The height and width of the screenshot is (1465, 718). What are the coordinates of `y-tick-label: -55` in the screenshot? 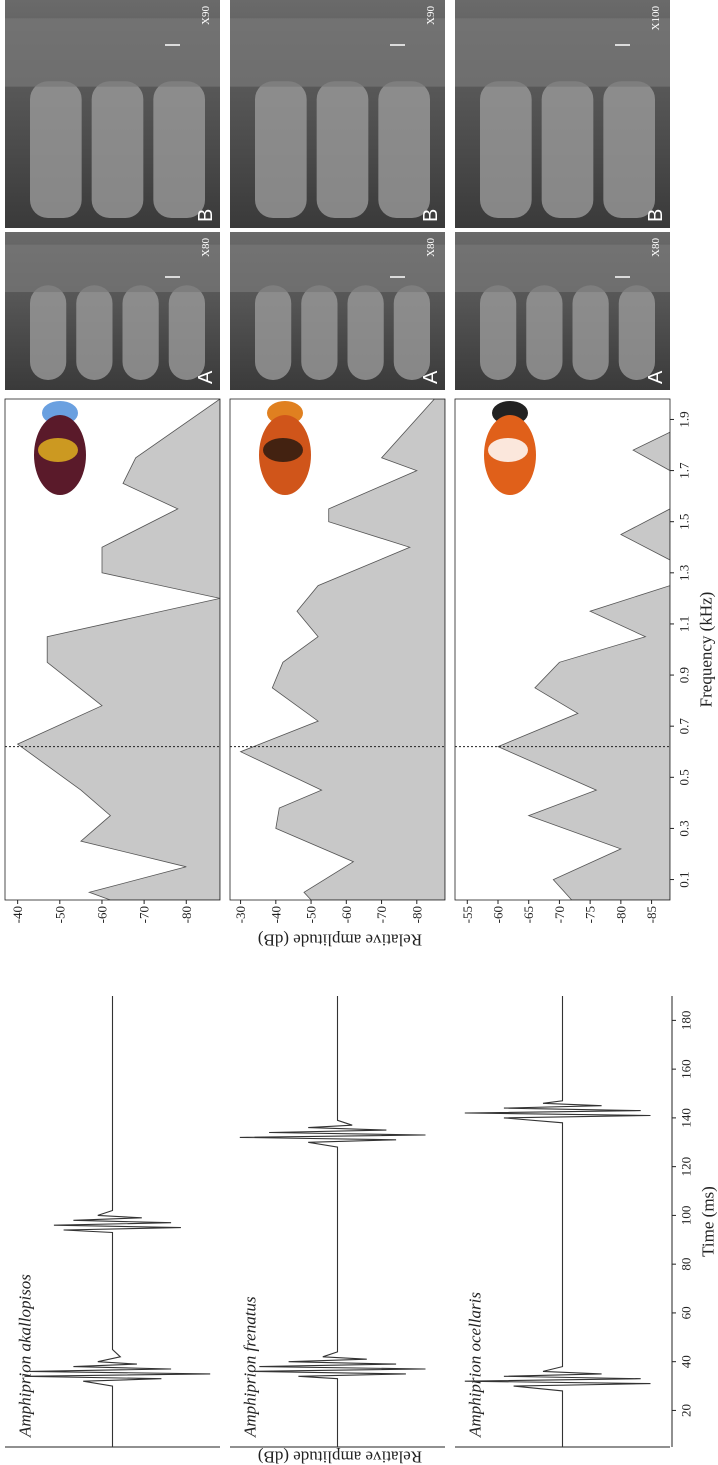 It's located at (467, 914).